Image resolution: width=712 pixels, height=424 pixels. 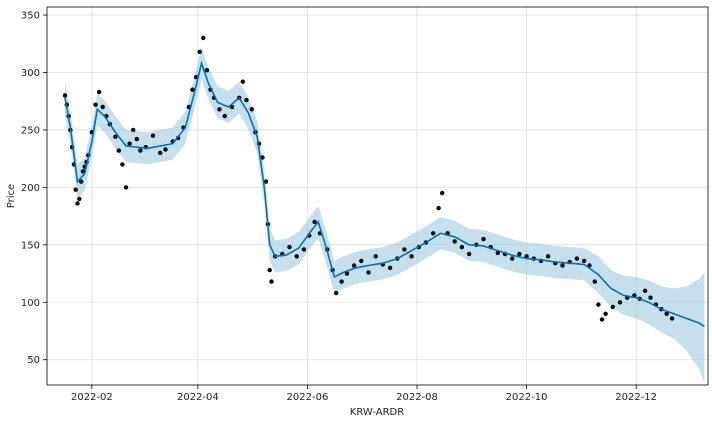 What do you see at coordinates (33, 360) in the screenshot?
I see `y-tick-label: 50` at bounding box center [33, 360].